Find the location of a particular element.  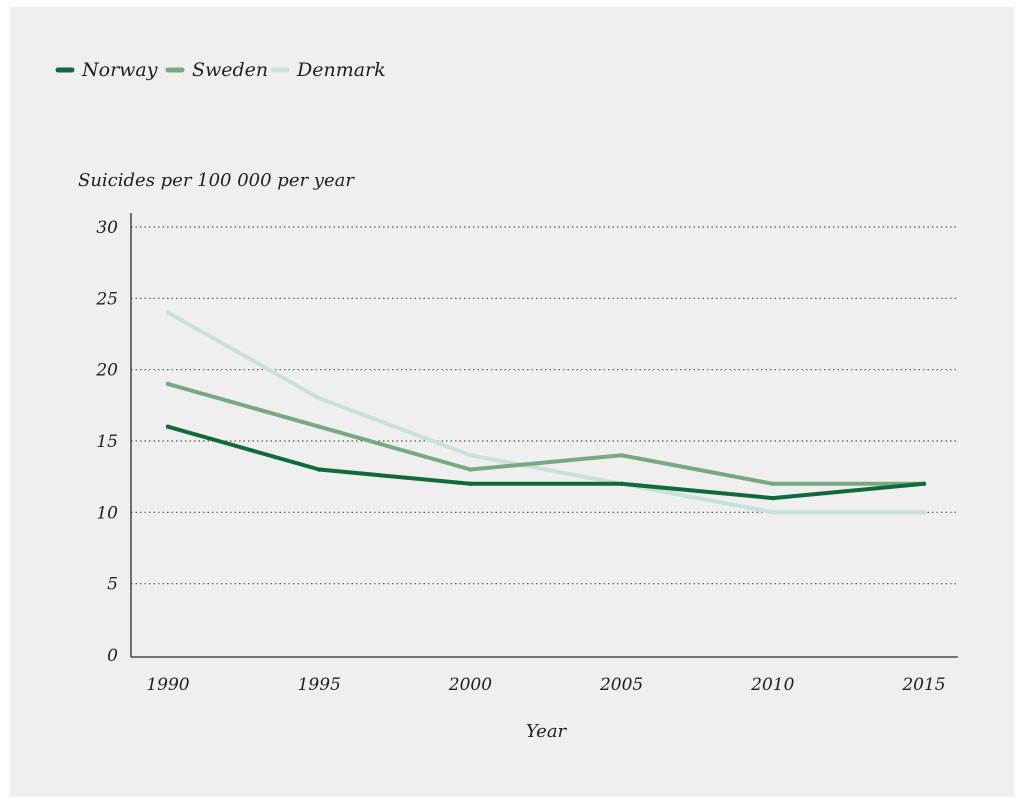

y-tick-label: 0 is located at coordinates (112, 656).